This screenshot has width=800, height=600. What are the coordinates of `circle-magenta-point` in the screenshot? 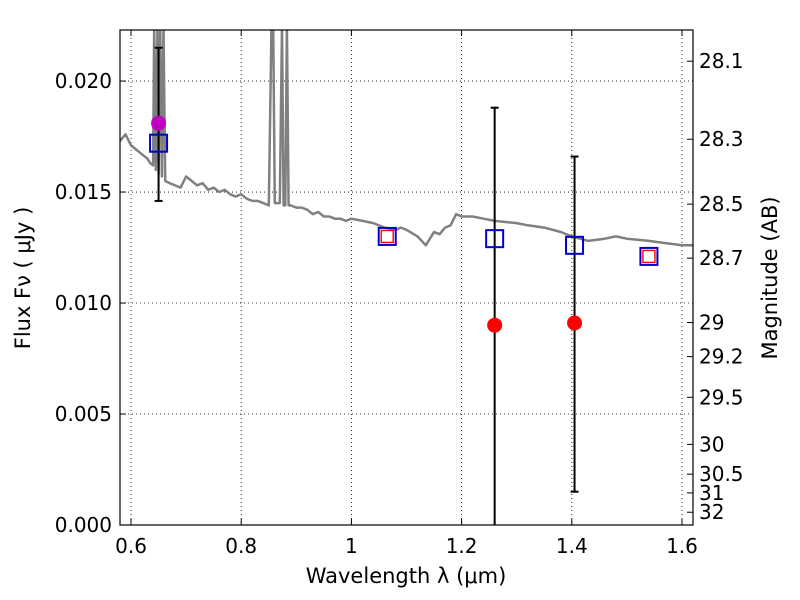 It's located at (159, 123).